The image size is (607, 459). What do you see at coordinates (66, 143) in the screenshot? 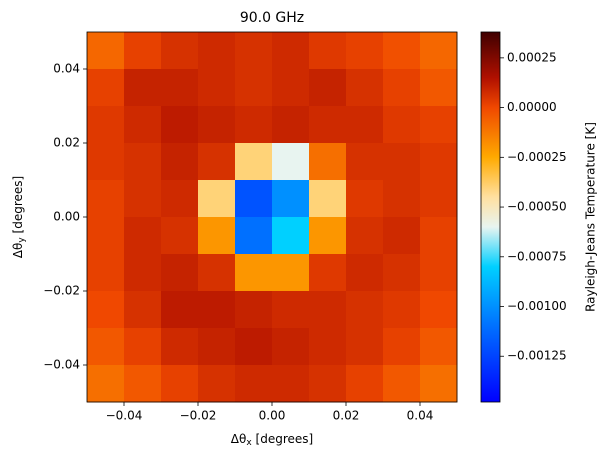
I see `y-tick-label: 0.02` at bounding box center [66, 143].